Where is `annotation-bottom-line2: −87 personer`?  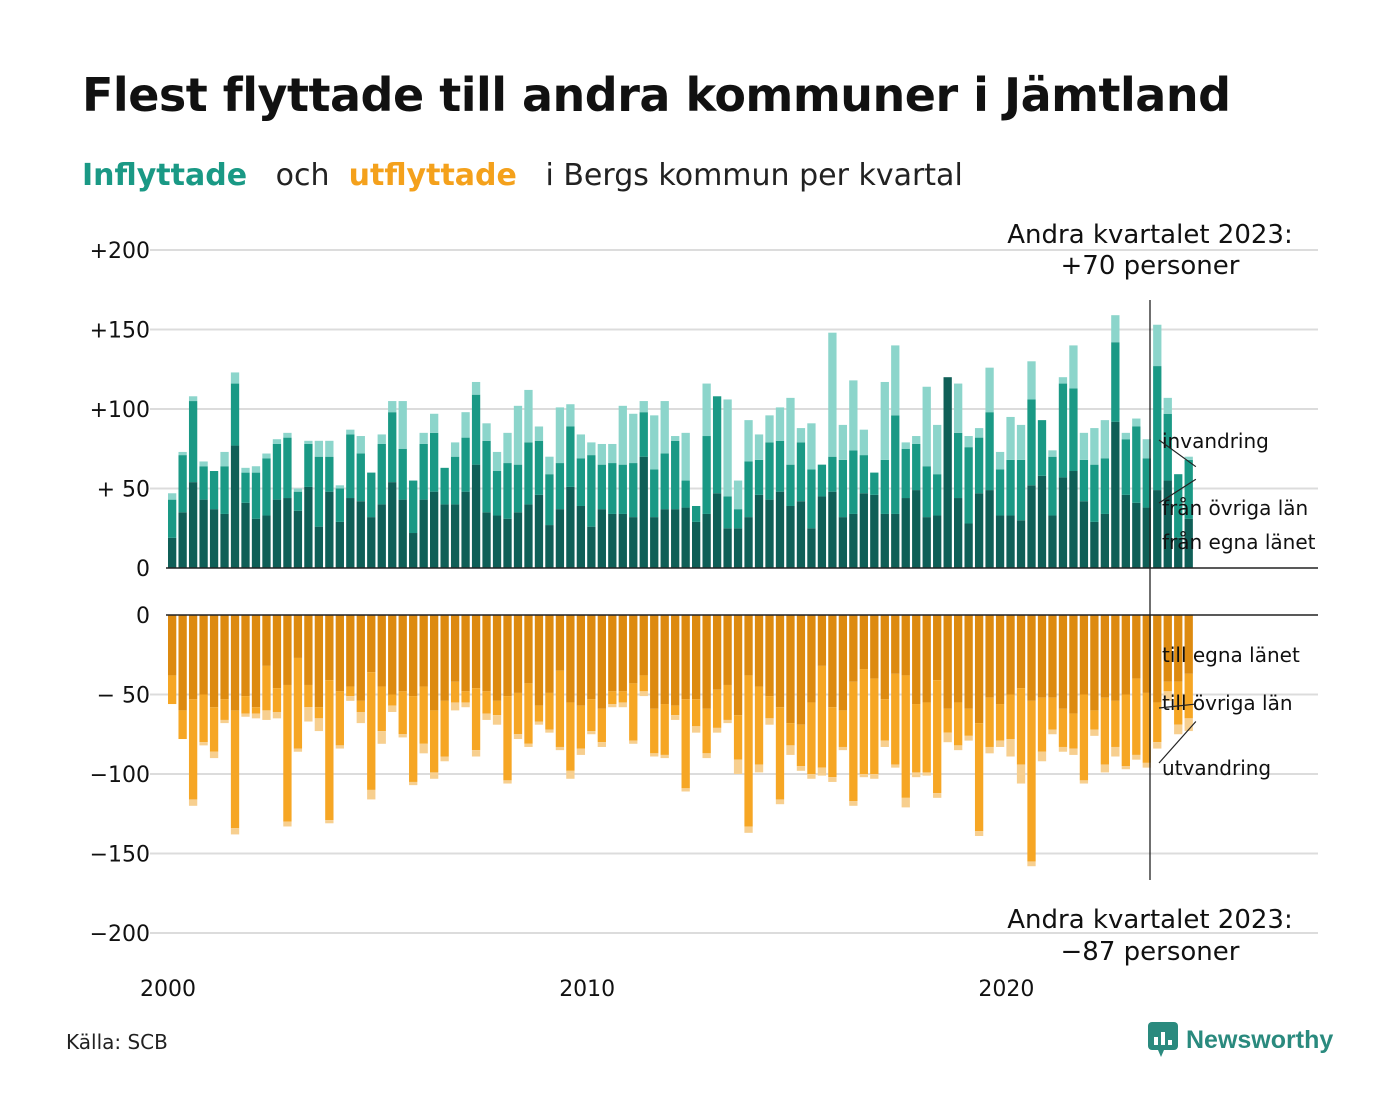 annotation-bottom-line2: −87 personer is located at coordinates (1150, 952).